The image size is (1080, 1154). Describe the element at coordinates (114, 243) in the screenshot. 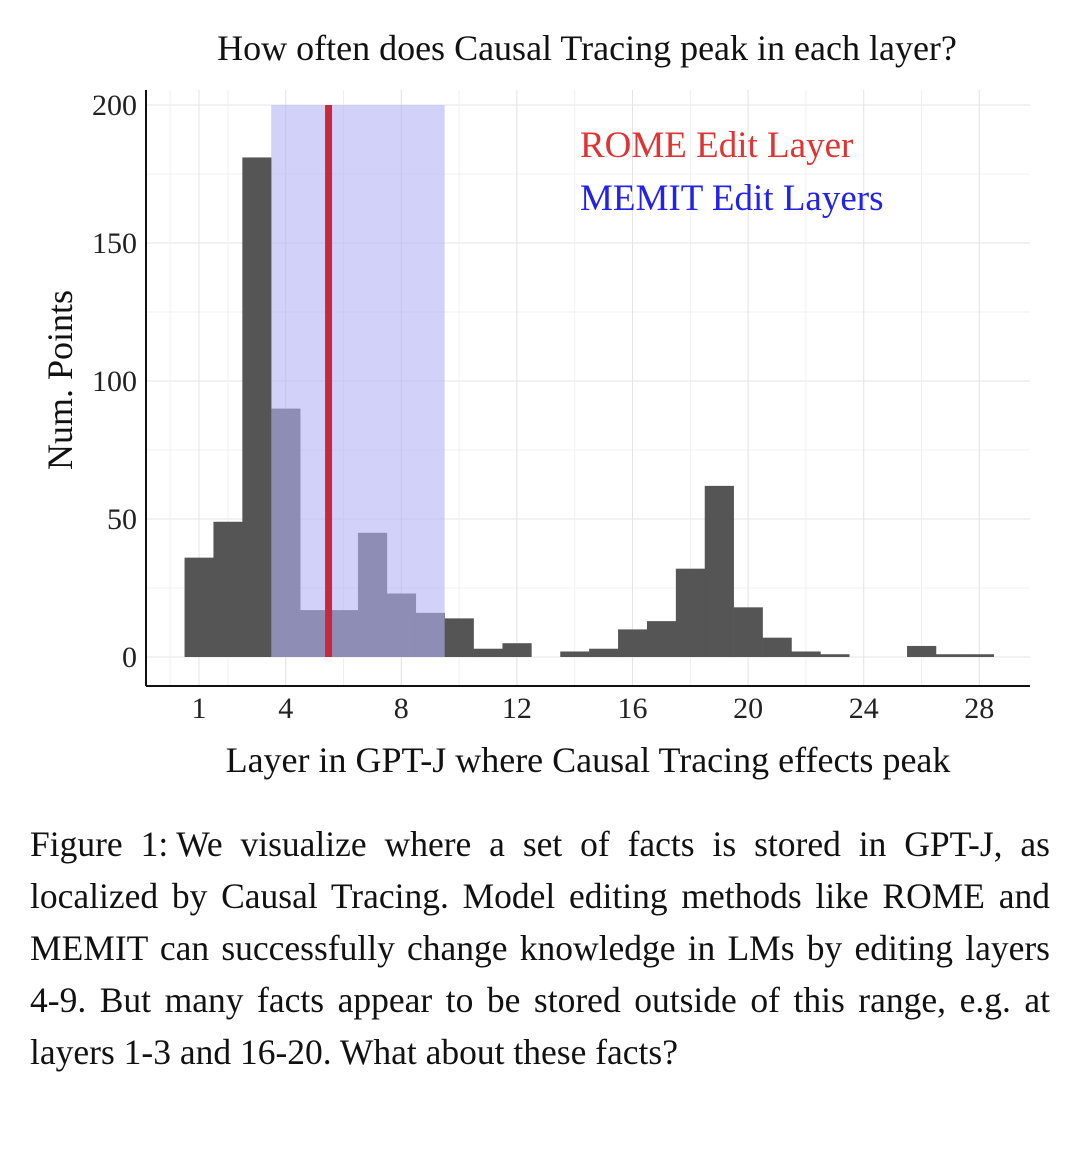

I see `y-tick-label: 150` at that location.